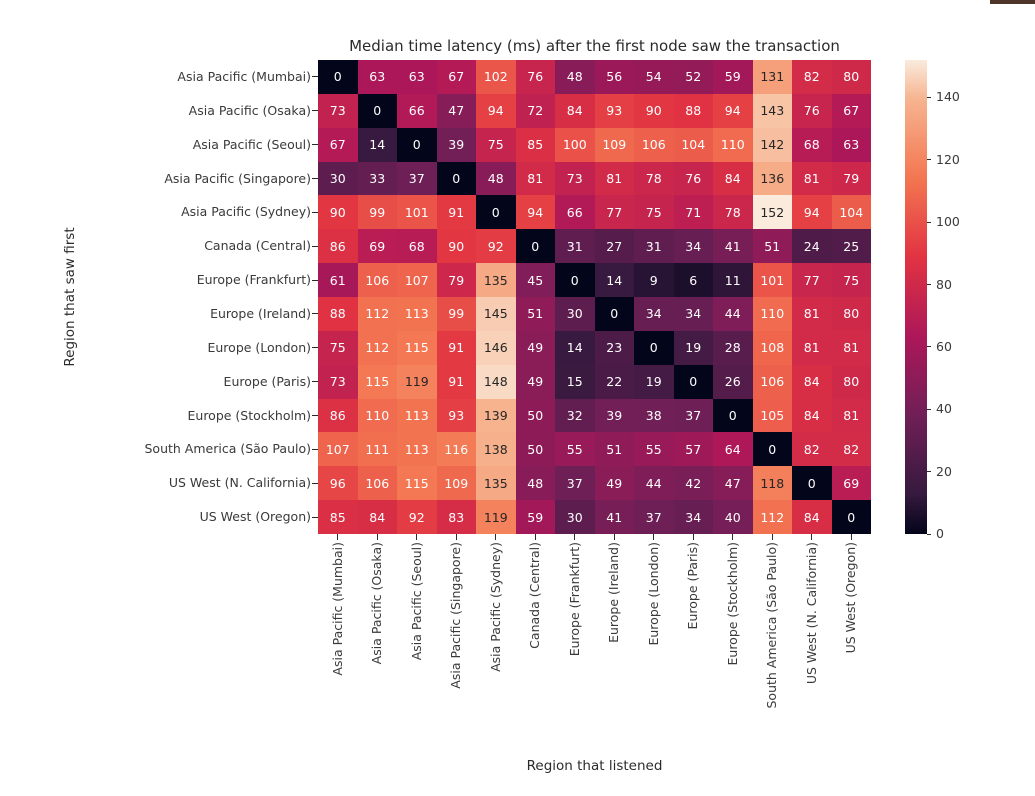 The height and width of the screenshot is (796, 1035). I want to click on heatmap-cell: 99, so click(456, 314).